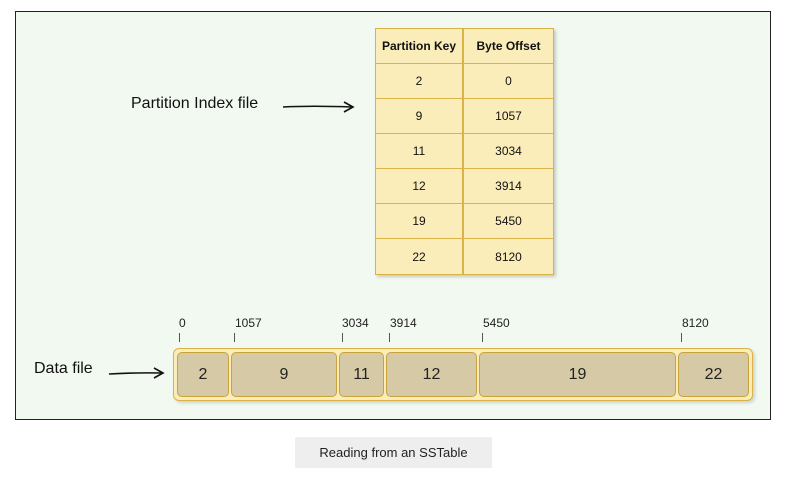 The height and width of the screenshot is (481, 798). Describe the element at coordinates (420, 221) in the screenshot. I see `key-cell: 19` at that location.